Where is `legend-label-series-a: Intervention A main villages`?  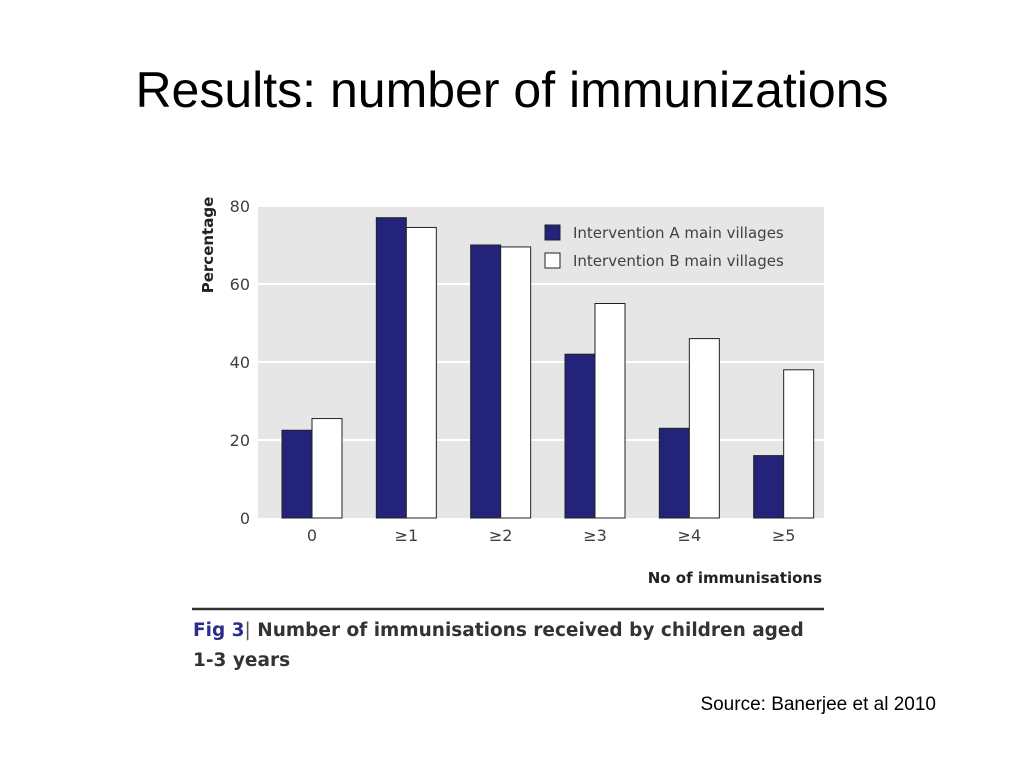
legend-label-series-a: Intervention A main villages is located at coordinates (678, 233).